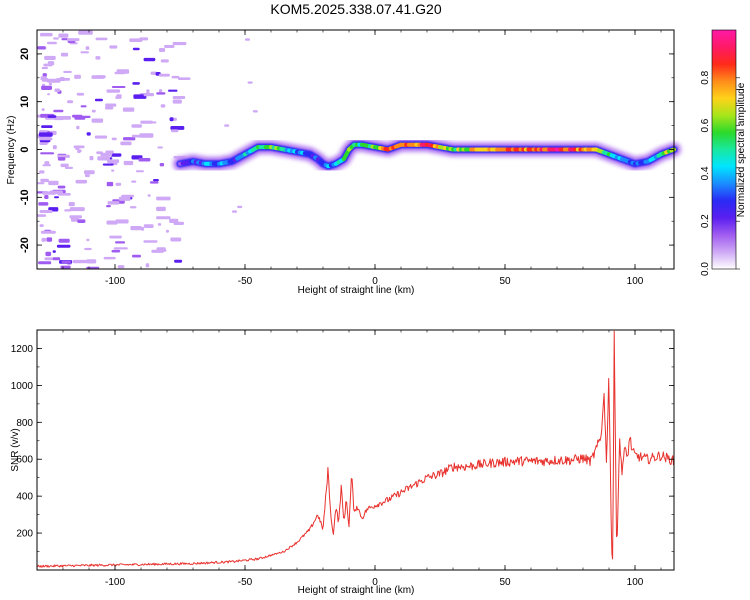 The width and height of the screenshot is (750, 600). Describe the element at coordinates (705, 269) in the screenshot. I see `colorbar-tick-label: 0.0` at that location.